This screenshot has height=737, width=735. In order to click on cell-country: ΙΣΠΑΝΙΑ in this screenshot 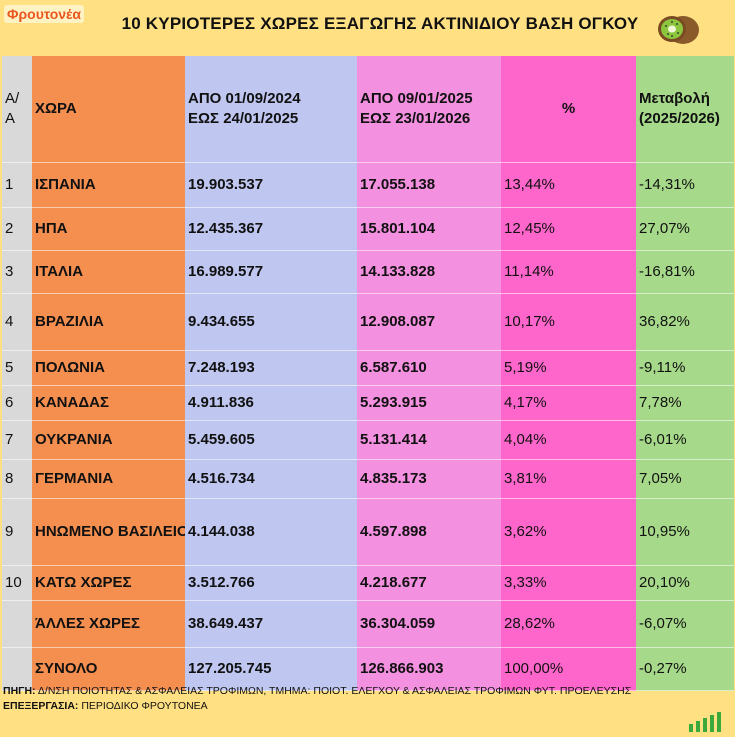, I will do `click(108, 185)`.